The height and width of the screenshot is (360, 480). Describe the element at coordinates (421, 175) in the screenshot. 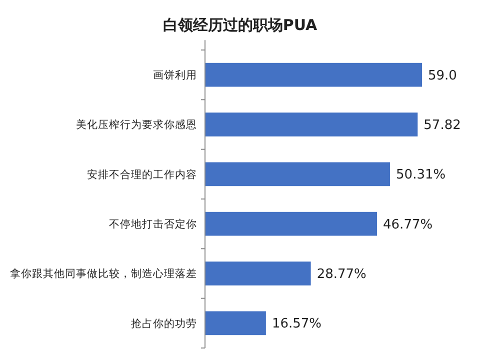

I see `data-label: 50.31%` at that location.